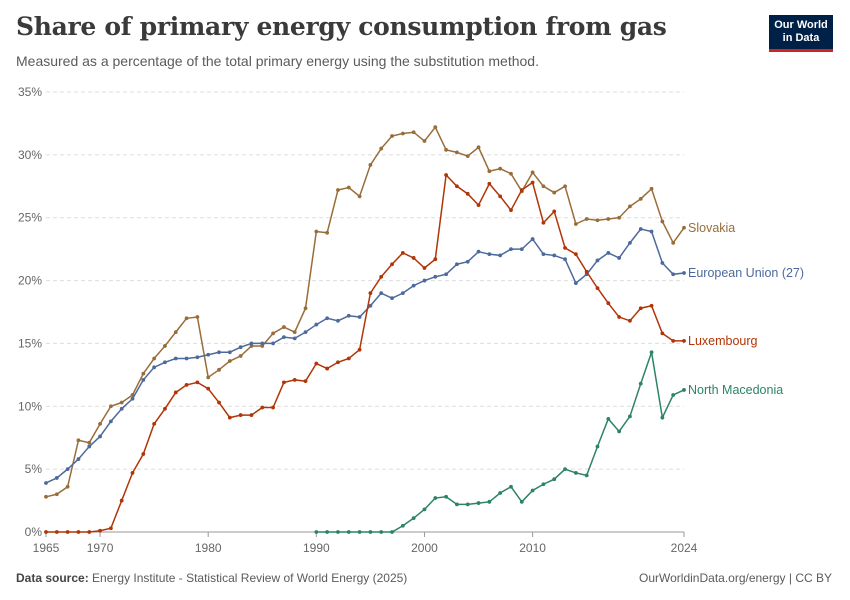  I want to click on series-north-macedonia, so click(500, 442).